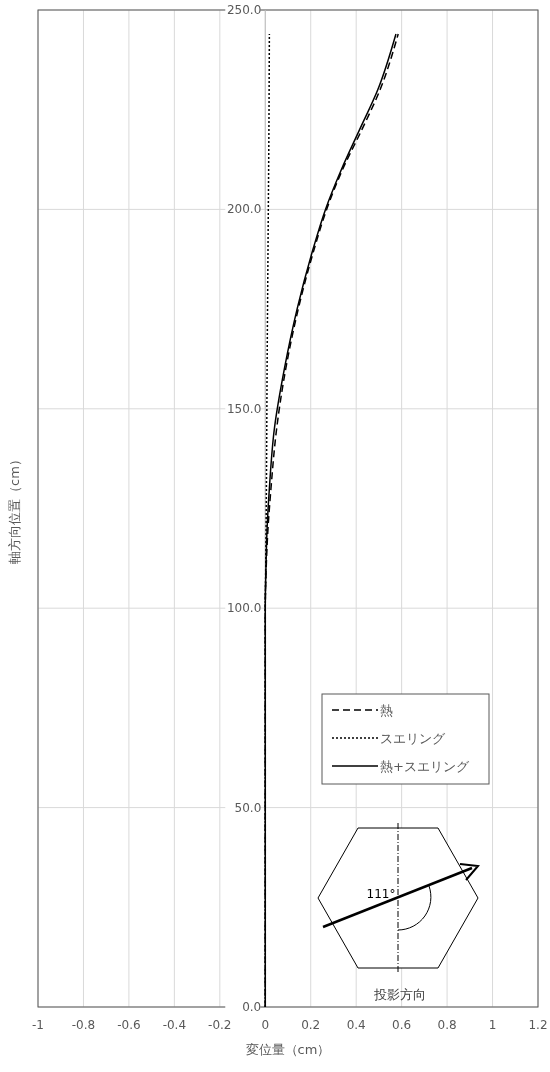 This screenshot has height=1072, width=550. What do you see at coordinates (38, 1025) in the screenshot?
I see `x-tick-label: -1` at bounding box center [38, 1025].